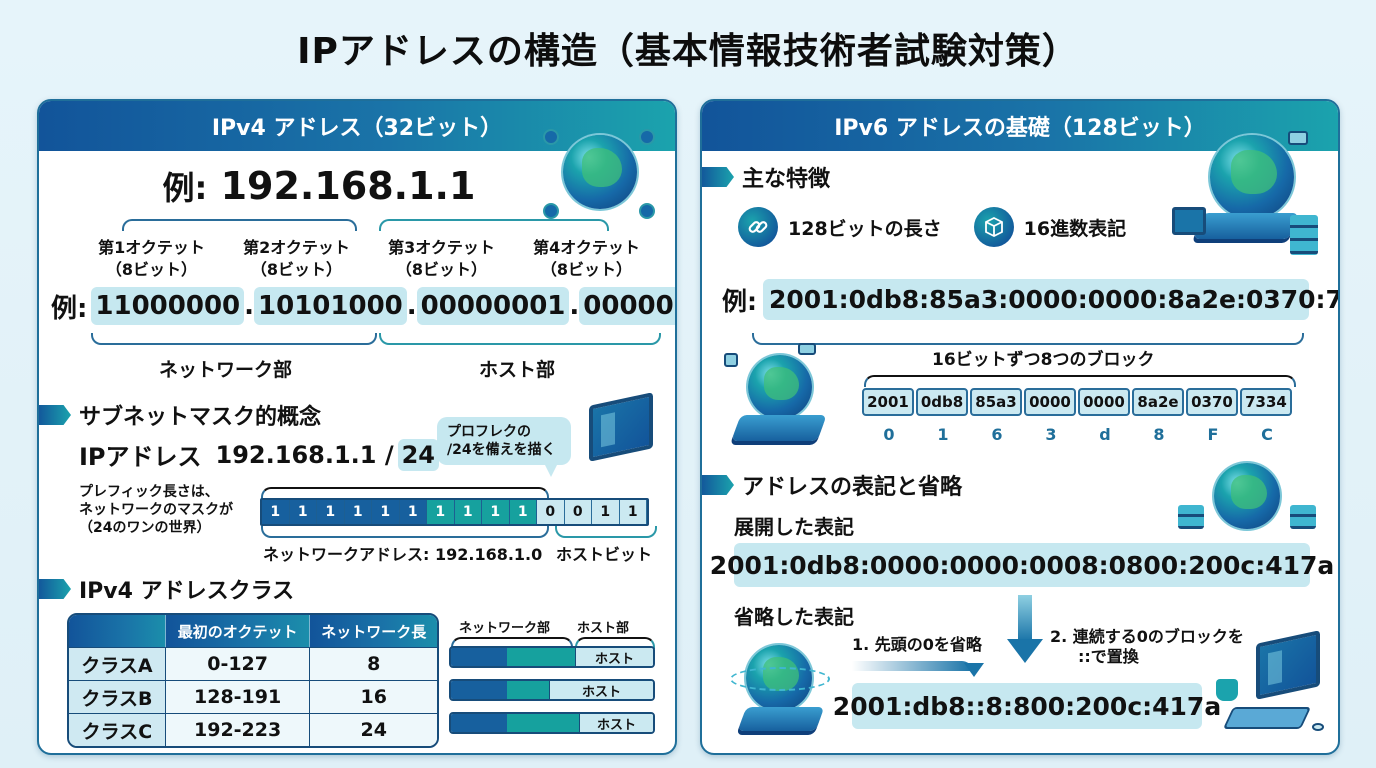 The width and height of the screenshot is (1376, 768). I want to click on binary-octet: 11000000, so click(168, 306).